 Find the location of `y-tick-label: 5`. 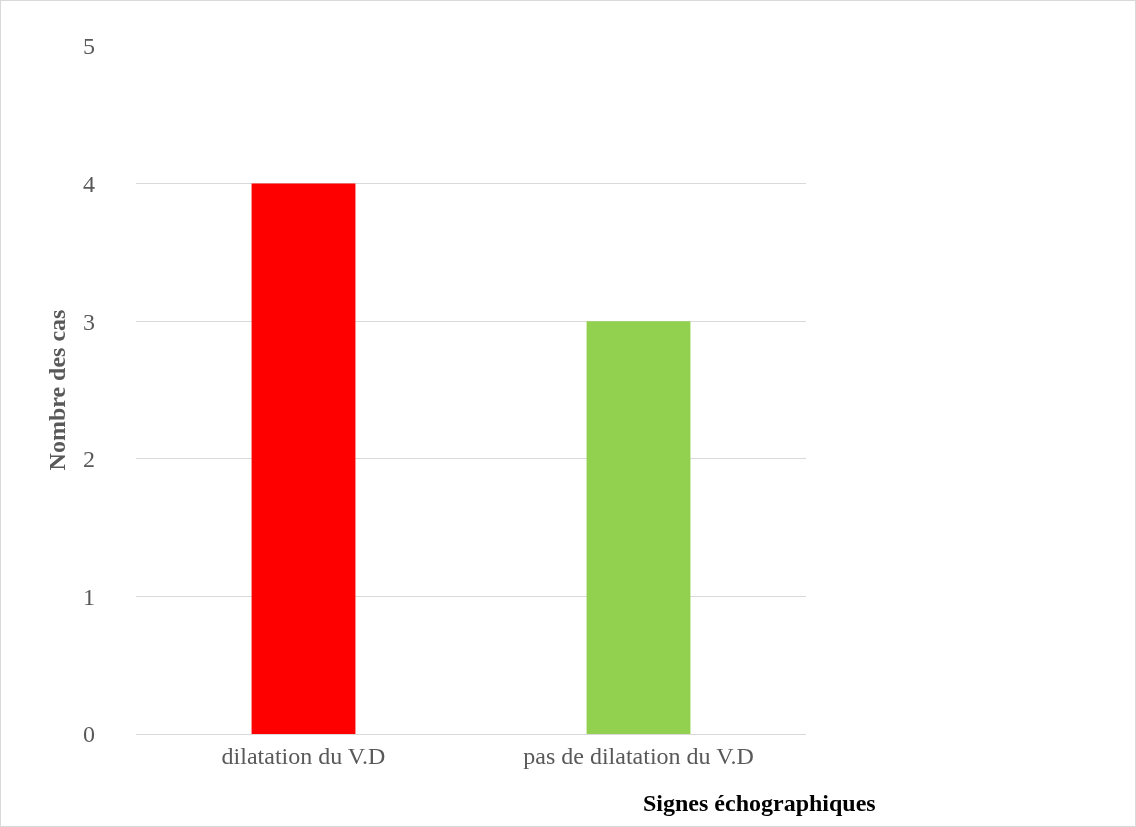

y-tick-label: 5 is located at coordinates (89, 46).